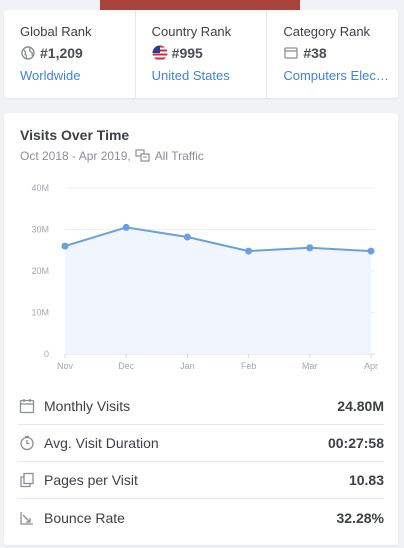  I want to click on pages-icon, so click(27, 480).